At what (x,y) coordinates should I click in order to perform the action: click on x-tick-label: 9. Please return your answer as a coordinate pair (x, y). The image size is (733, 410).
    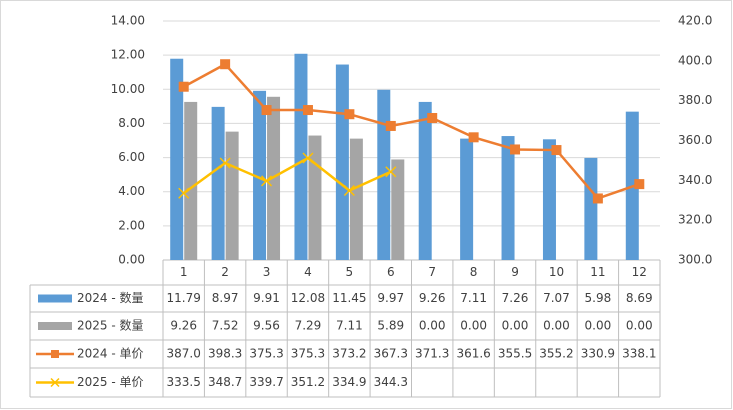
    Looking at the image, I should click on (515, 272).